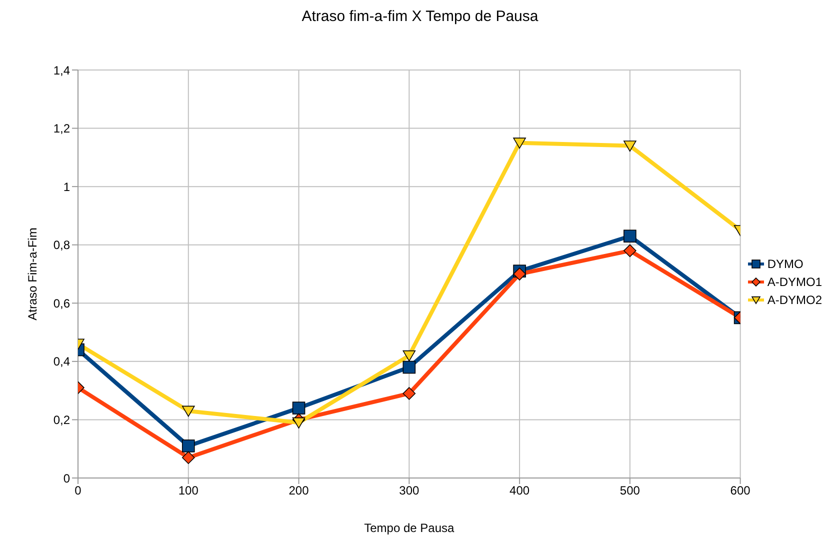  I want to click on y-axis-title: Atraso Fim-a-Fim, so click(32, 274).